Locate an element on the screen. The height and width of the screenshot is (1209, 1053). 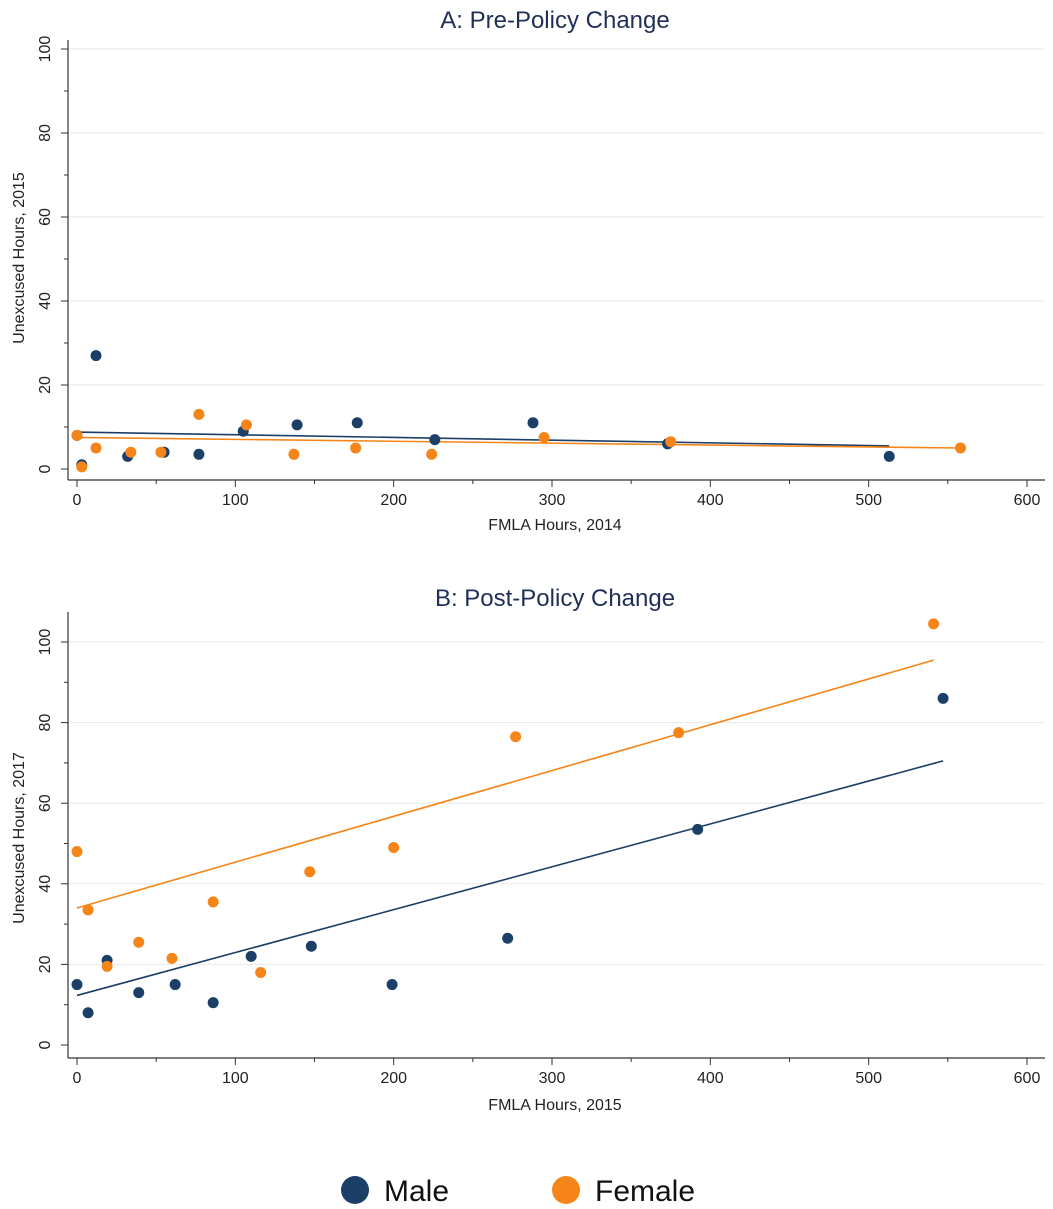
y-axis-label: Unexcused Hours, 2017 is located at coordinates (19, 838).